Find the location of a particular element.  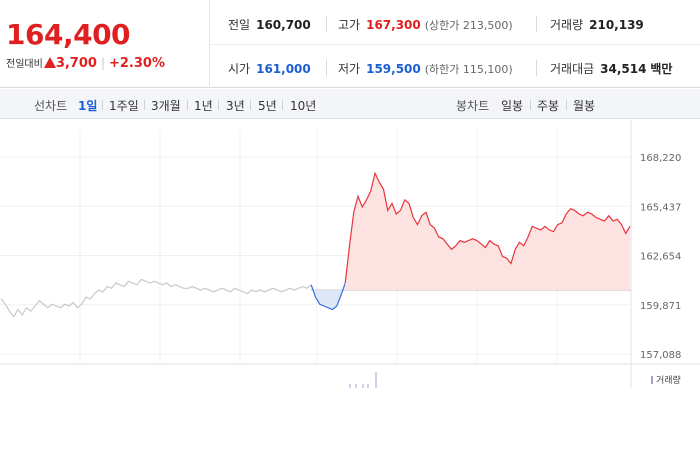

change-row: 전일대비 3,700 | +2.30% is located at coordinates (85, 63).